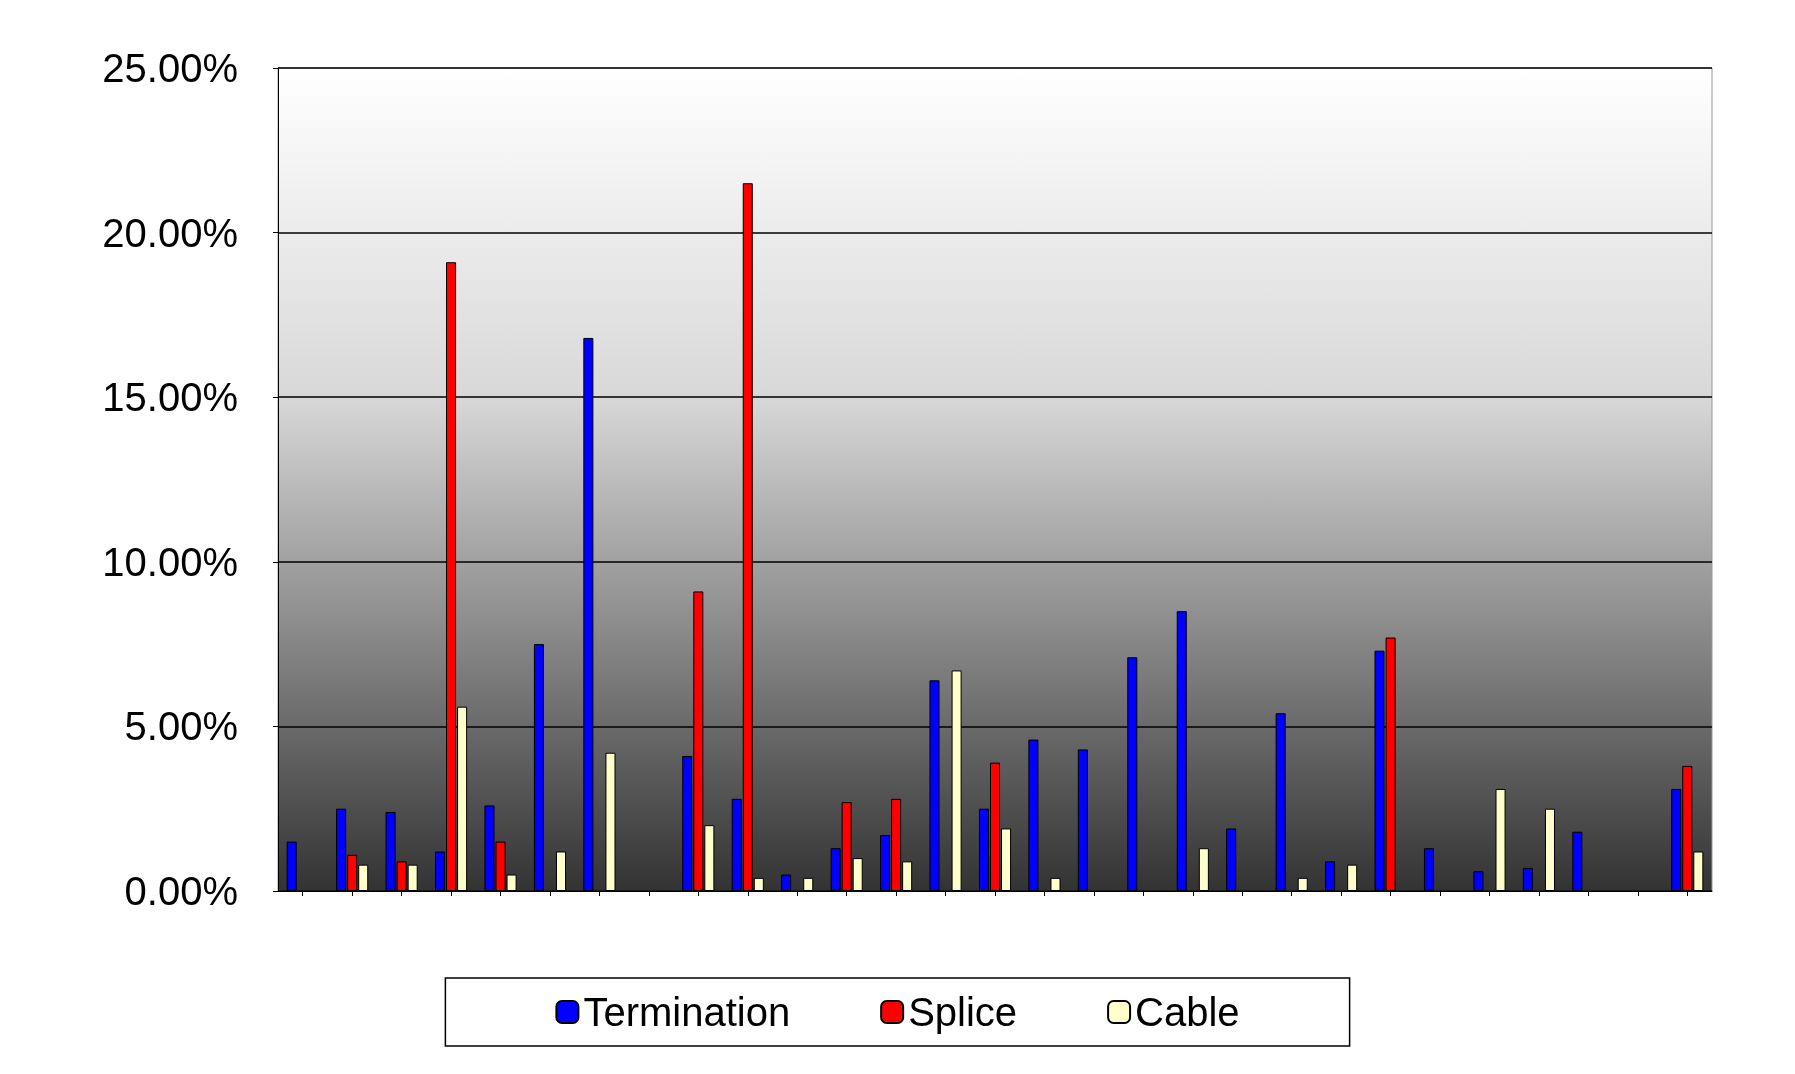  I want to click on legend-label: Cable, so click(1187, 1012).